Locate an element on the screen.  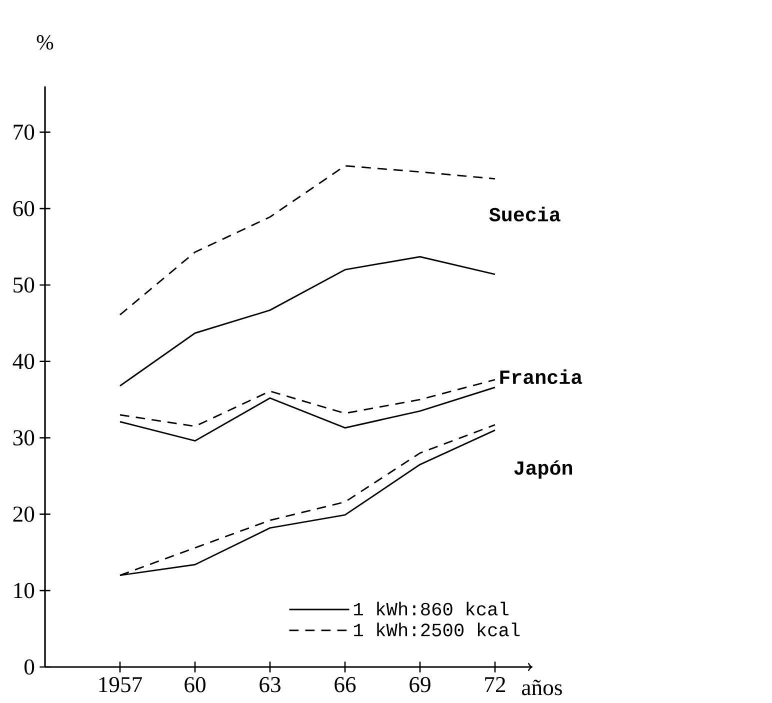
x-tick-label: 63 is located at coordinates (270, 684).